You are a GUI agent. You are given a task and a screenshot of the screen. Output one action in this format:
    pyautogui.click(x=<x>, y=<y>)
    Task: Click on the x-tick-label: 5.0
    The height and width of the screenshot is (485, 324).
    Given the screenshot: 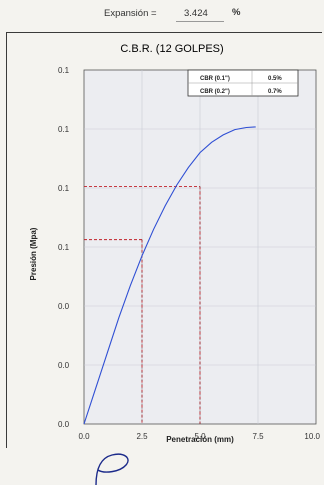 What is the action you would take?
    pyautogui.click(x=200, y=436)
    